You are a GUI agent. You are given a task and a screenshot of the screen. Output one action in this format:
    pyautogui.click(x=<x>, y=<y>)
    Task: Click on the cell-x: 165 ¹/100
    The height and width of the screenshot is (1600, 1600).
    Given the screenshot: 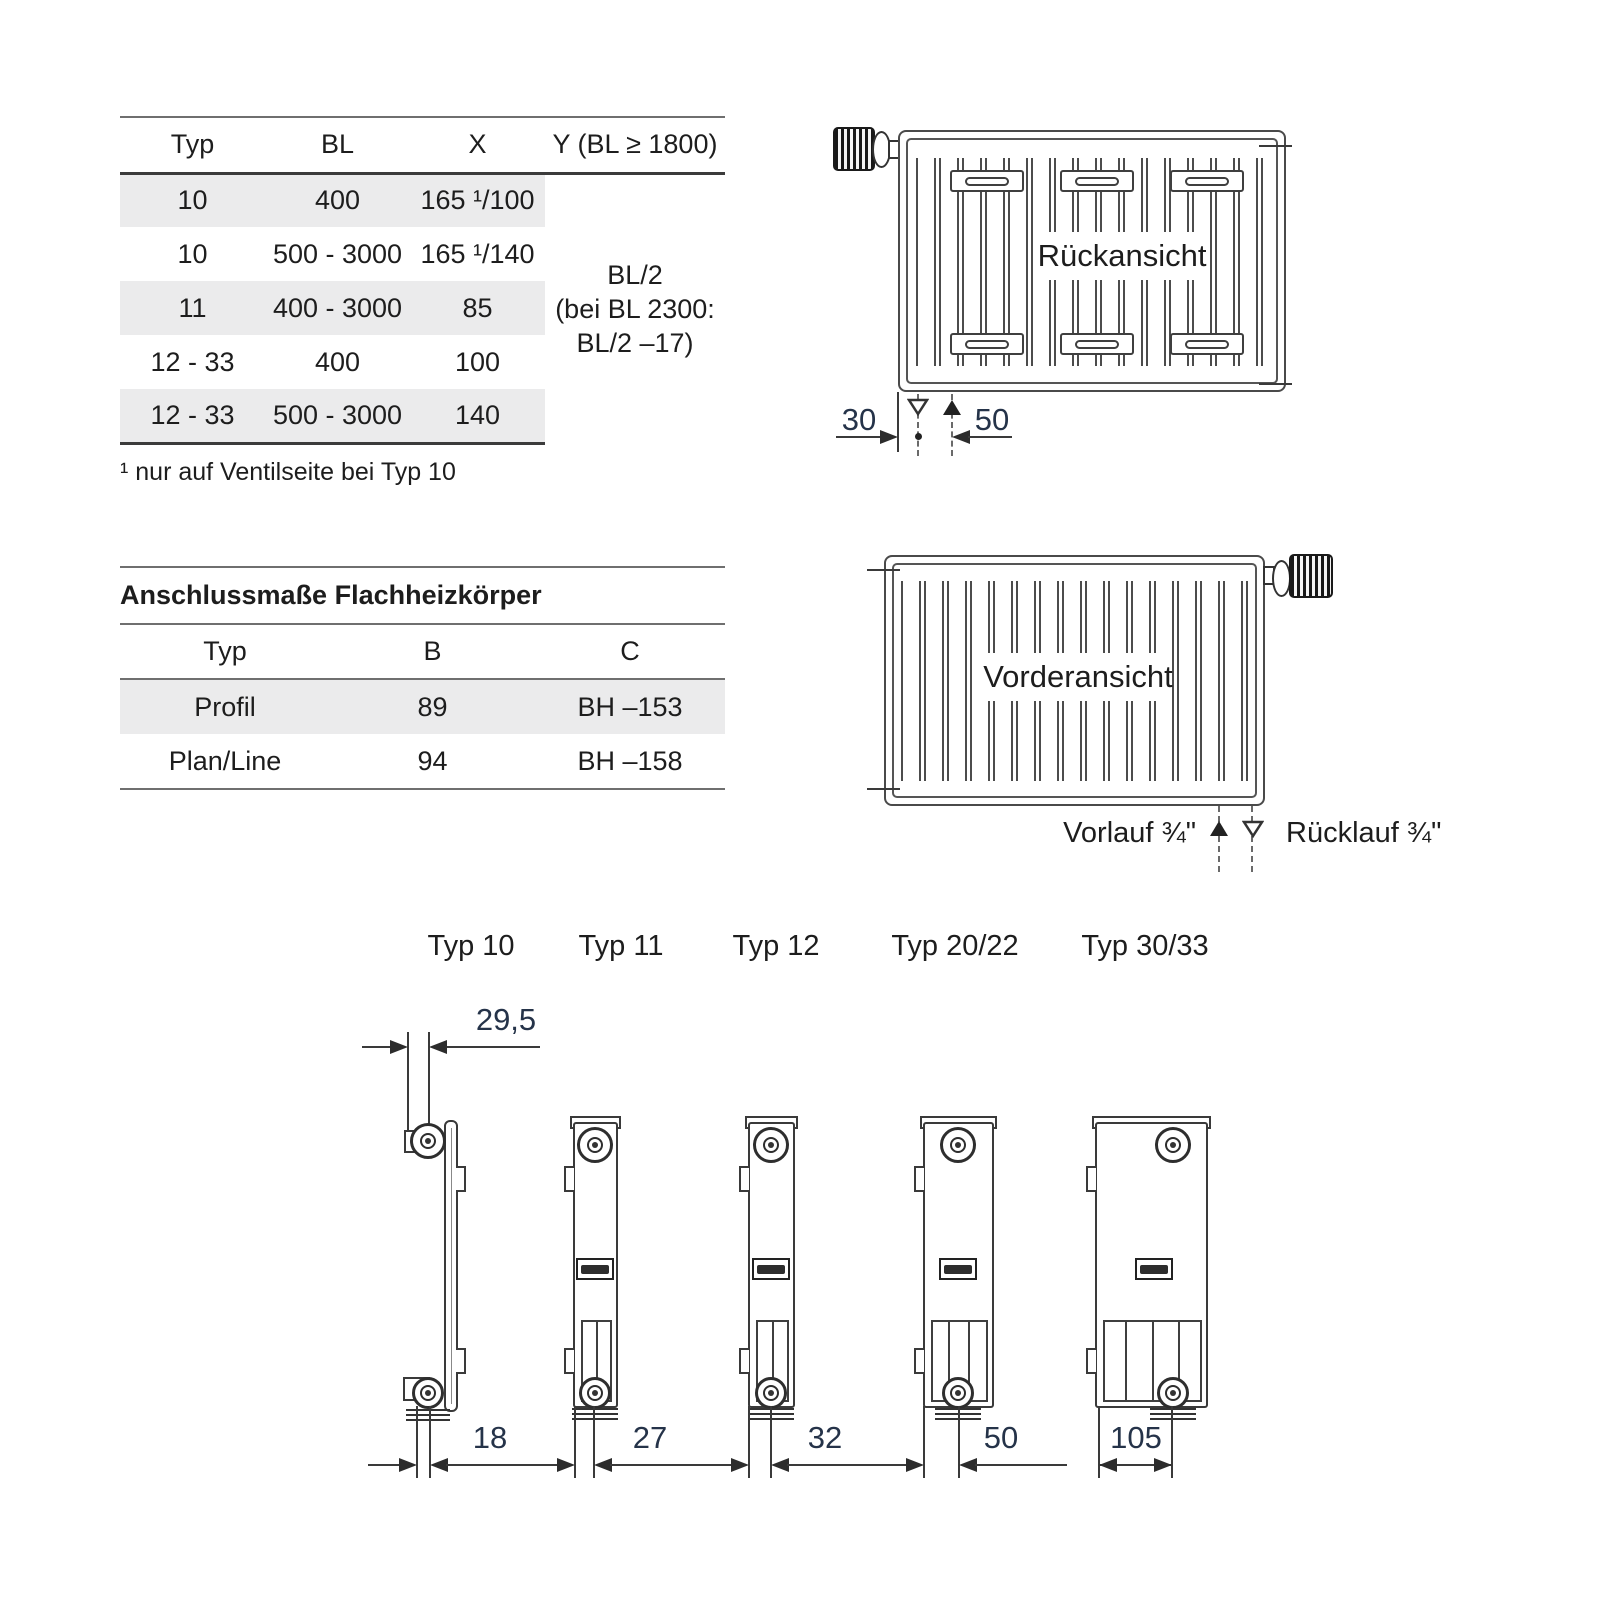 What is the action you would take?
    pyautogui.click(x=477, y=200)
    